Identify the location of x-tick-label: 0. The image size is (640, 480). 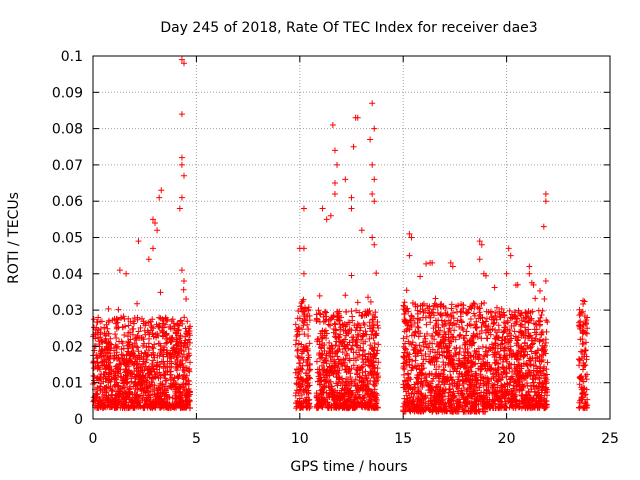
(93, 439).